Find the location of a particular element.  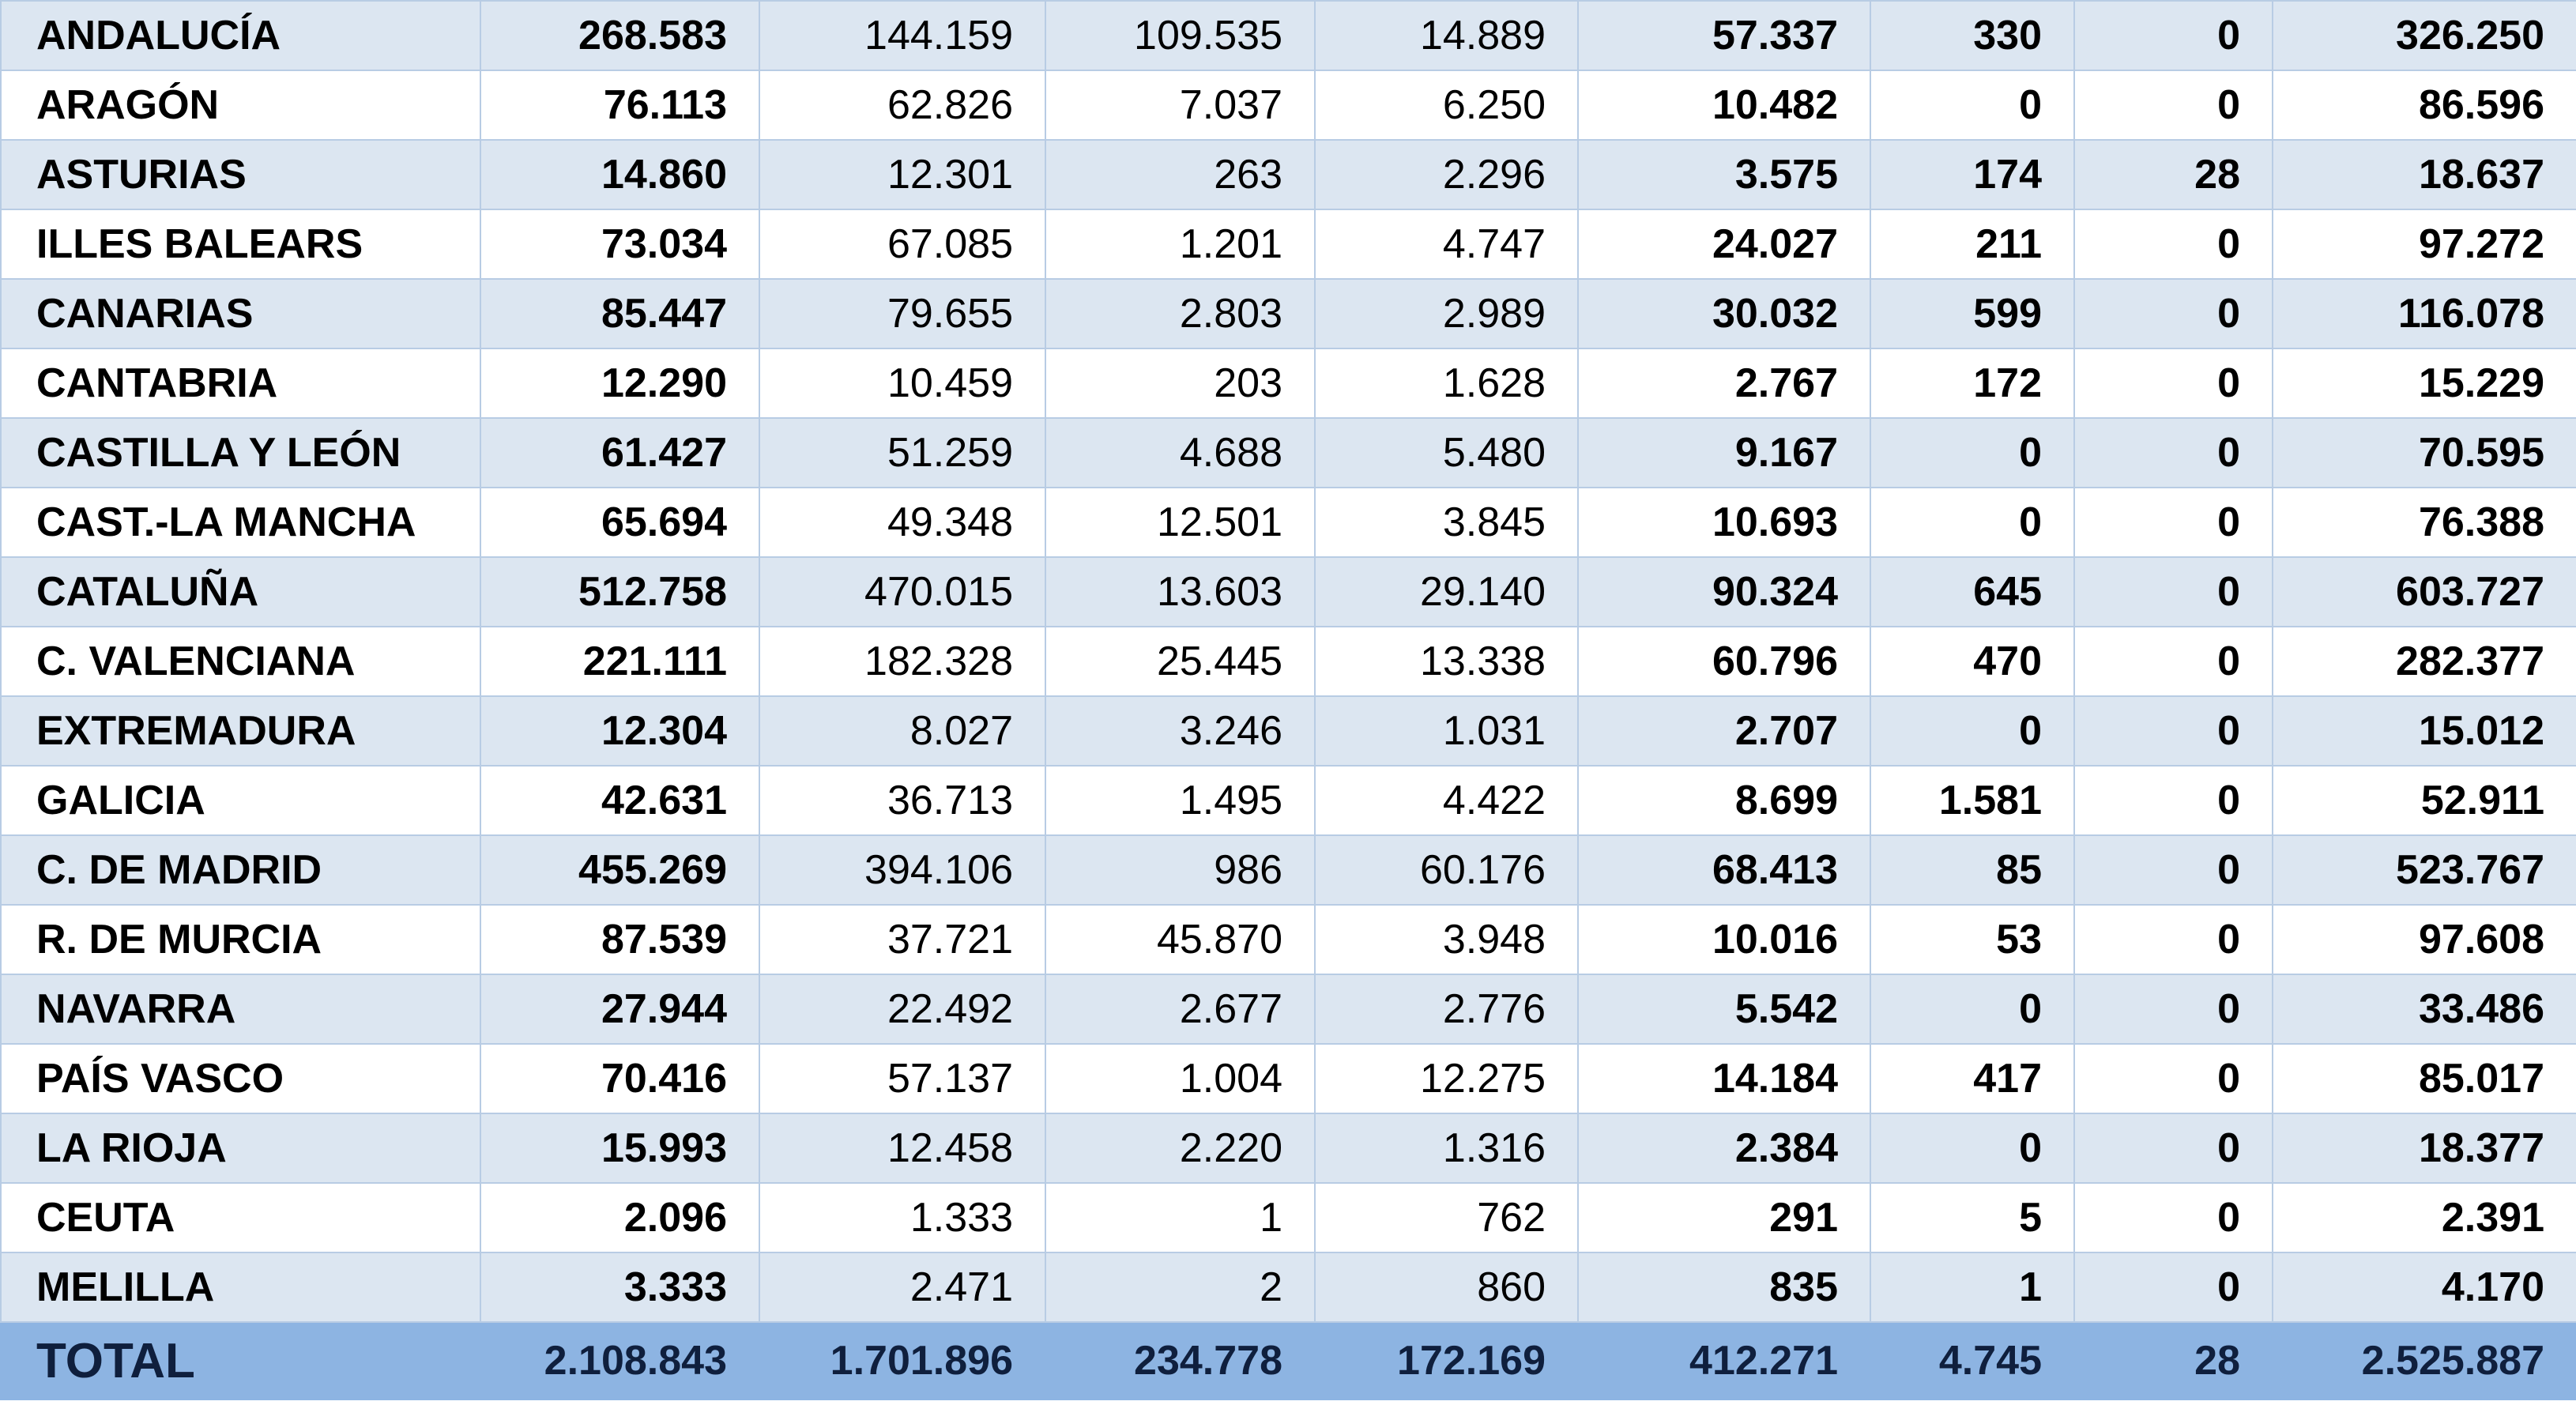

value-cell: 221.111 is located at coordinates (620, 661).